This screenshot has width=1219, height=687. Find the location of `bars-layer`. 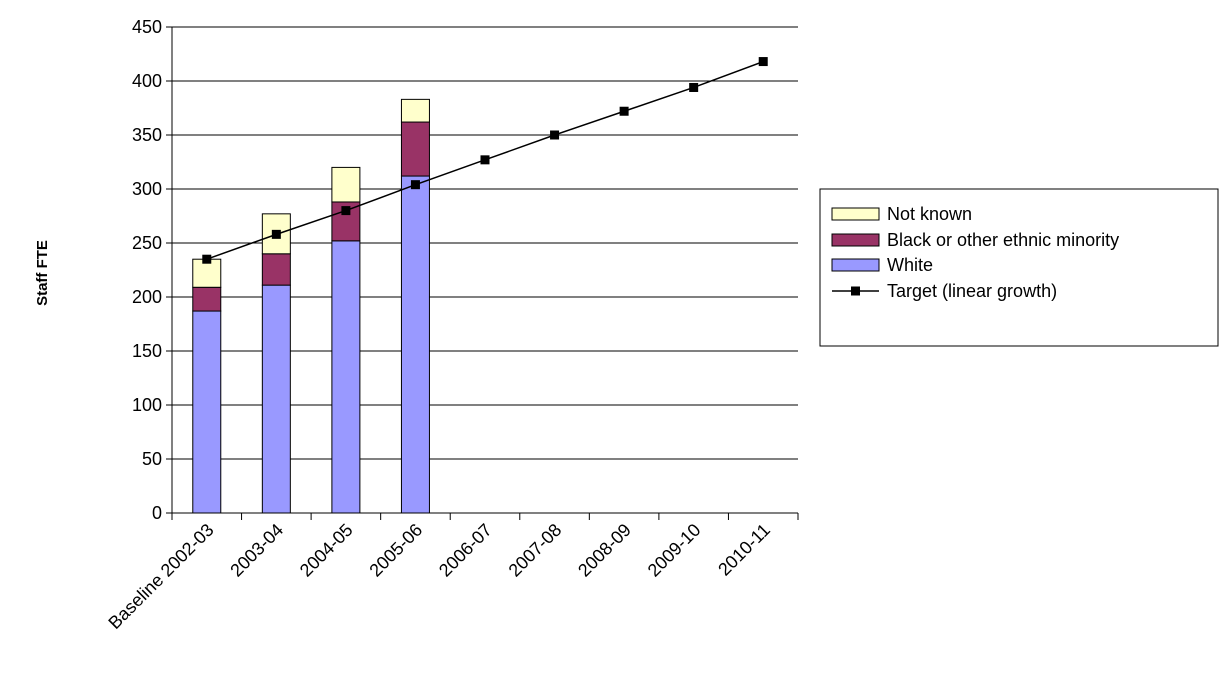

bars-layer is located at coordinates (311, 306).